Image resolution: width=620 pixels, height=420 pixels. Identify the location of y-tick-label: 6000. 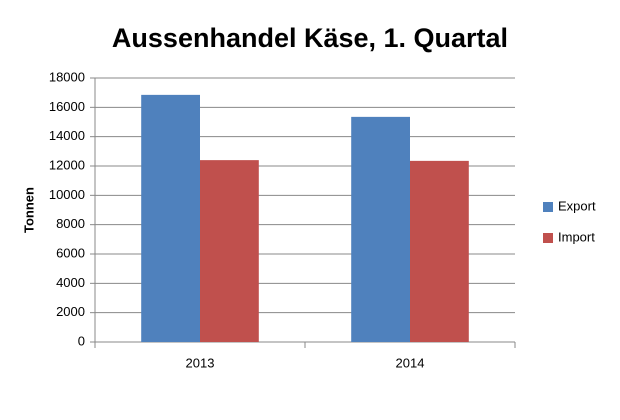
(70, 252).